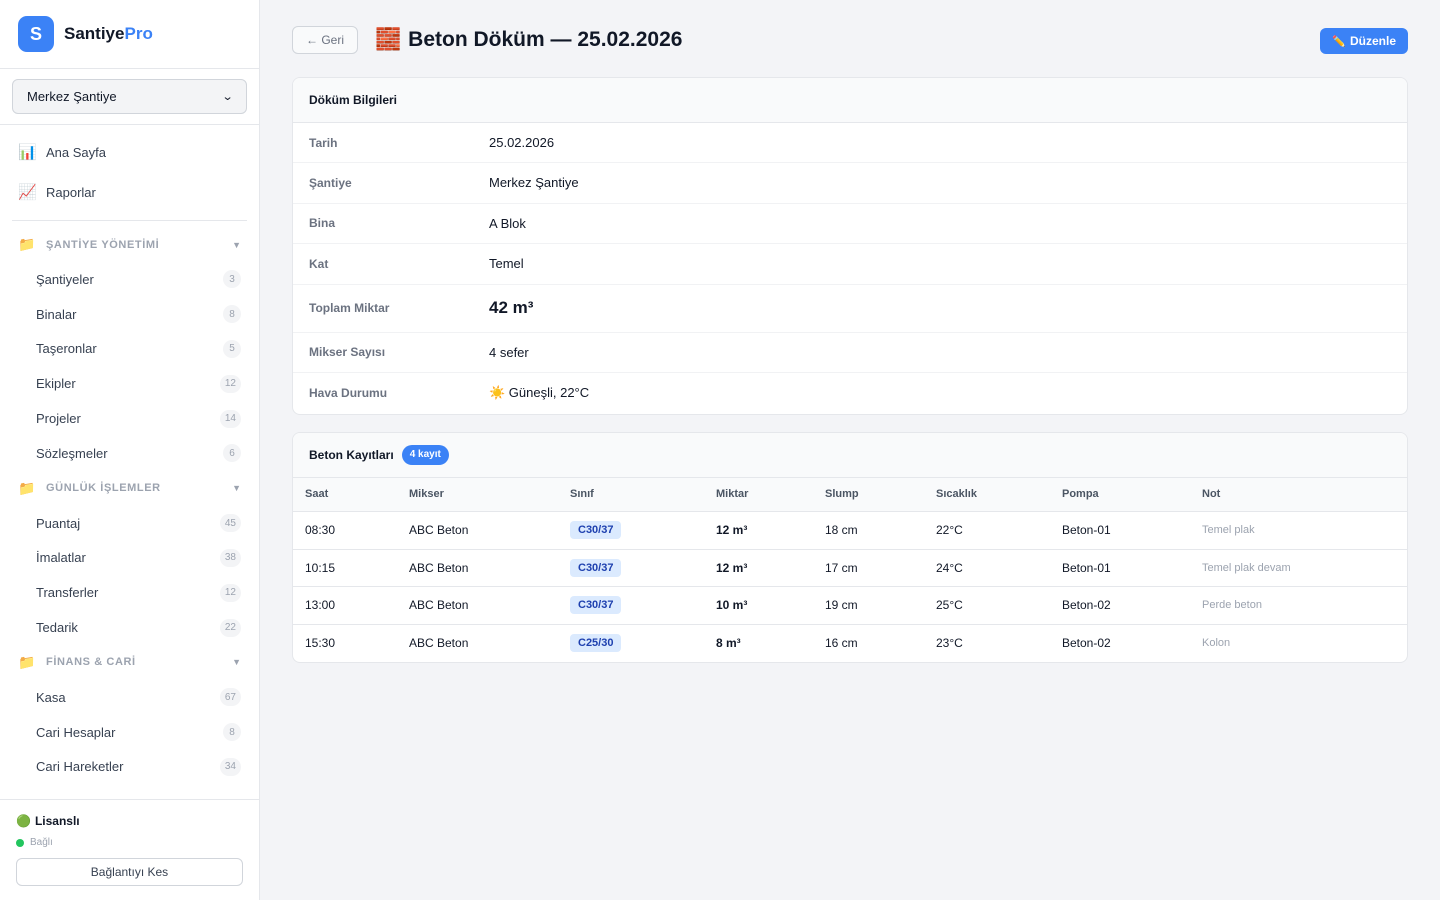 Image resolution: width=1440 pixels, height=900 pixels. Describe the element at coordinates (129, 279) in the screenshot. I see `sidebar-item-santiyeler: Şantiyeler 3` at that location.